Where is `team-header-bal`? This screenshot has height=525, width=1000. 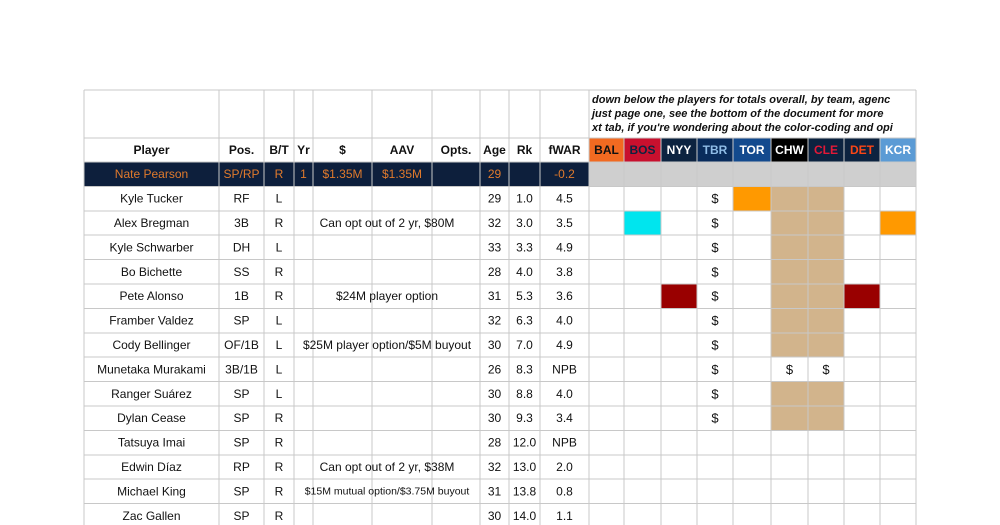
team-header-bal is located at coordinates (606, 150).